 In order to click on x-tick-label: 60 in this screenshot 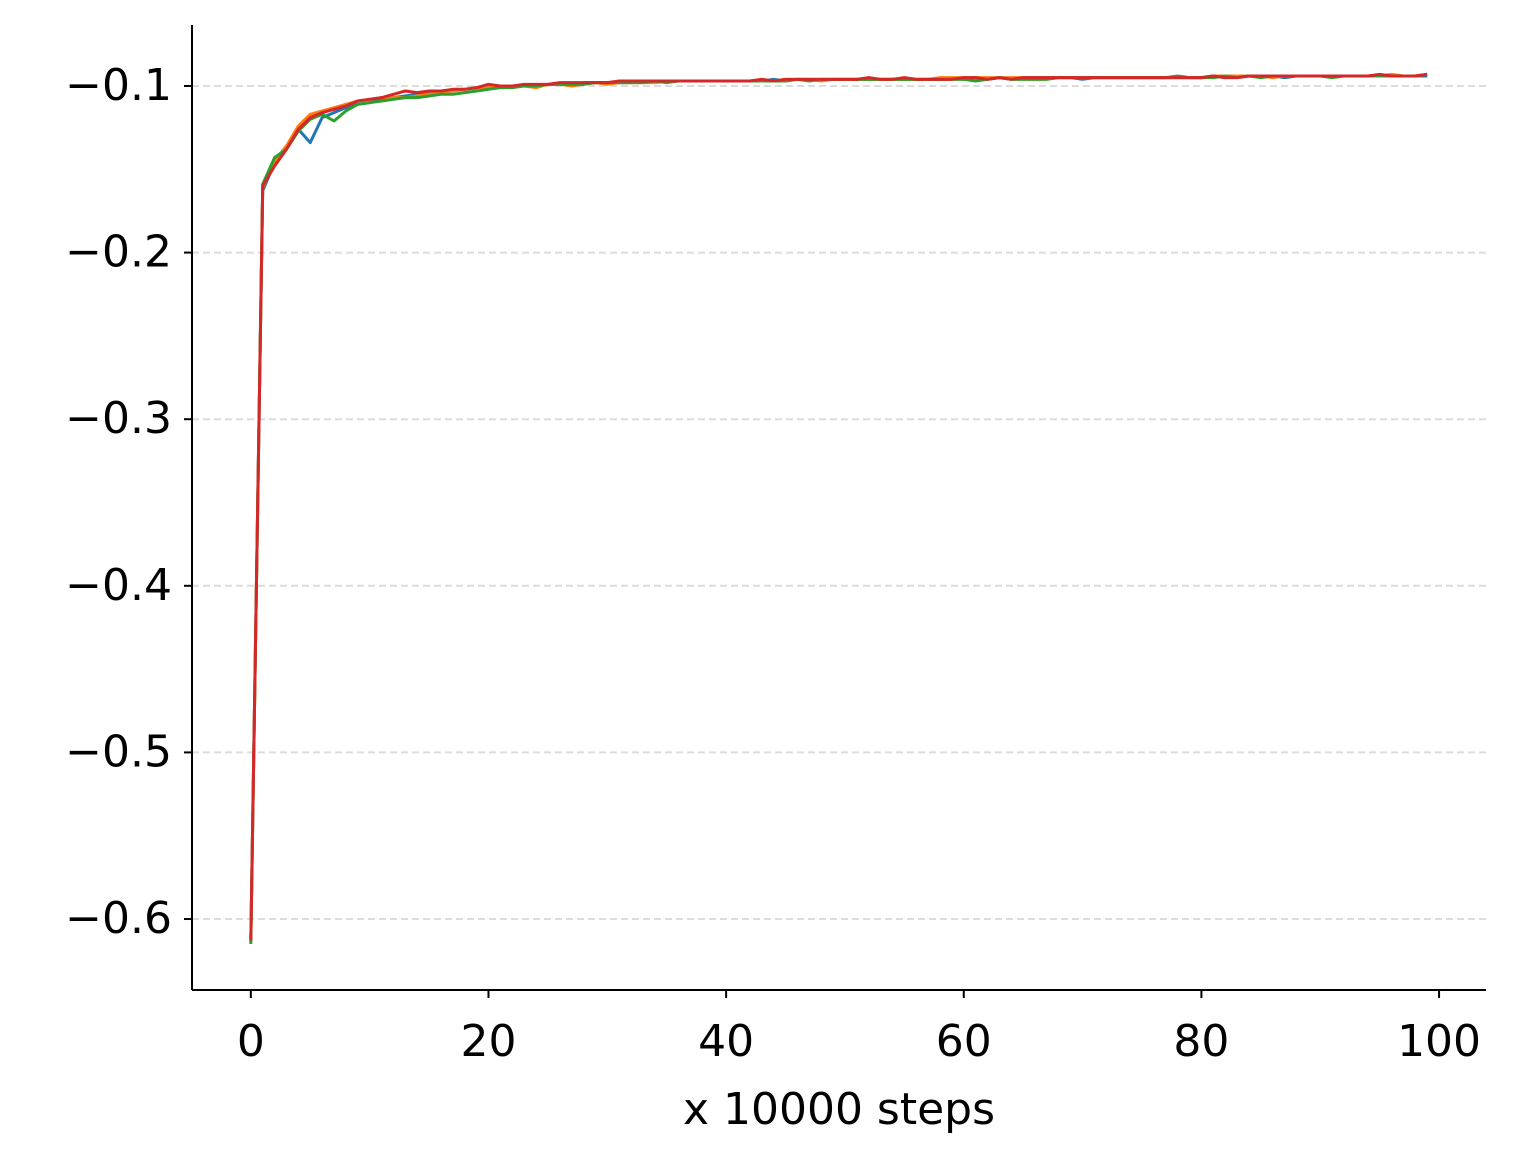, I will do `click(964, 1041)`.